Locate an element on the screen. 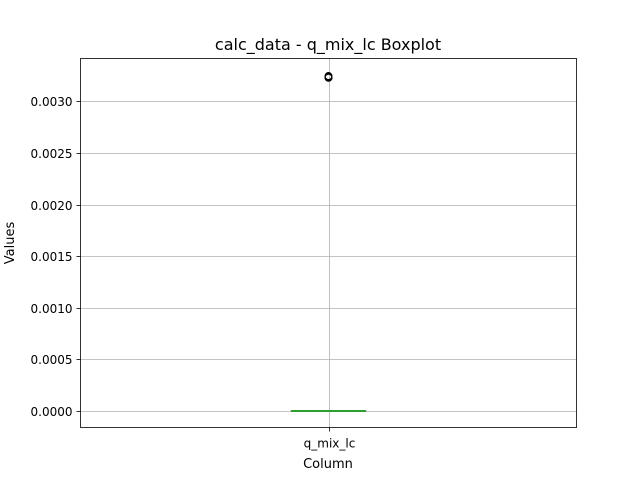  y-axis-label: Values is located at coordinates (10, 243).